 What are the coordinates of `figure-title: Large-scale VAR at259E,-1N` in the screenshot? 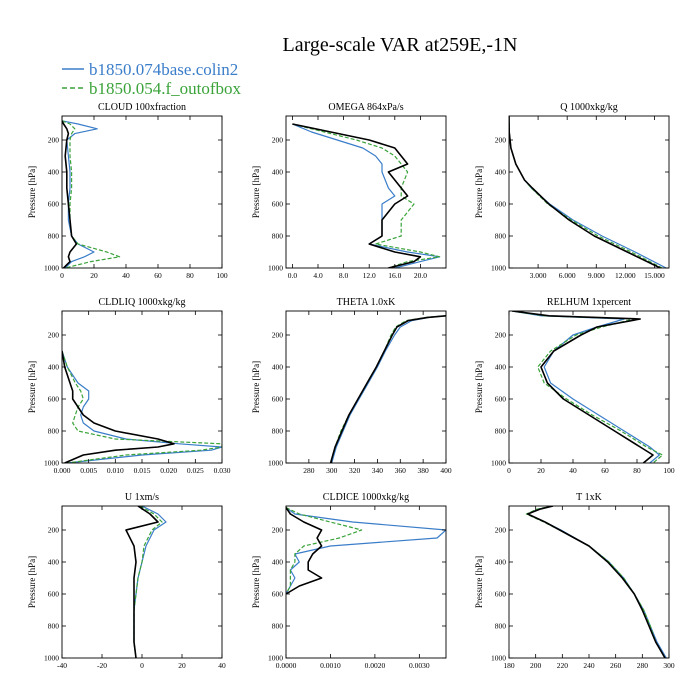 It's located at (400, 45).